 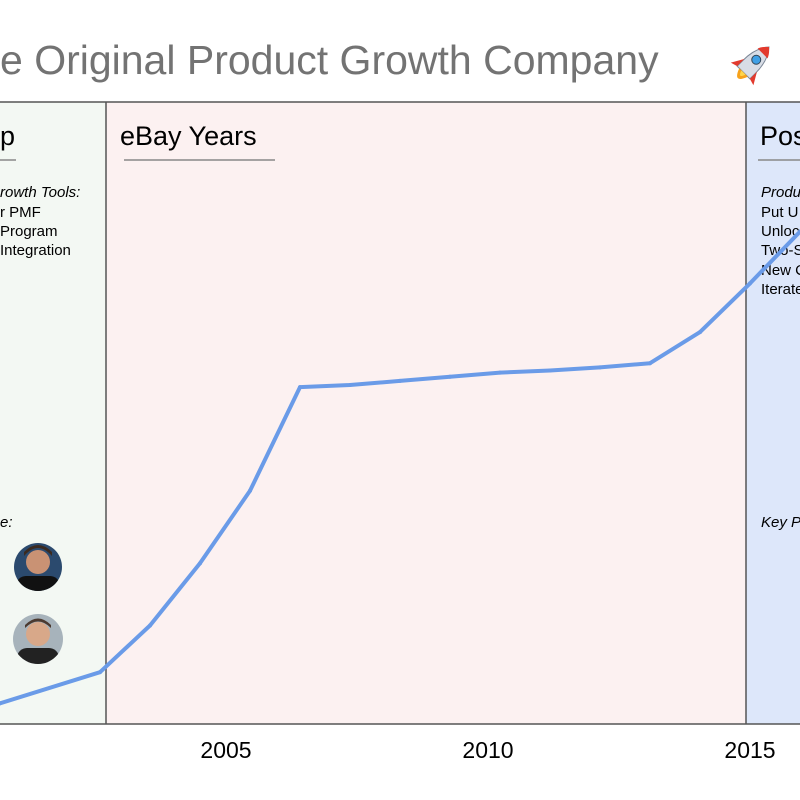 What do you see at coordinates (225, 750) in the screenshot?
I see `x-tick-label: 2005` at bounding box center [225, 750].